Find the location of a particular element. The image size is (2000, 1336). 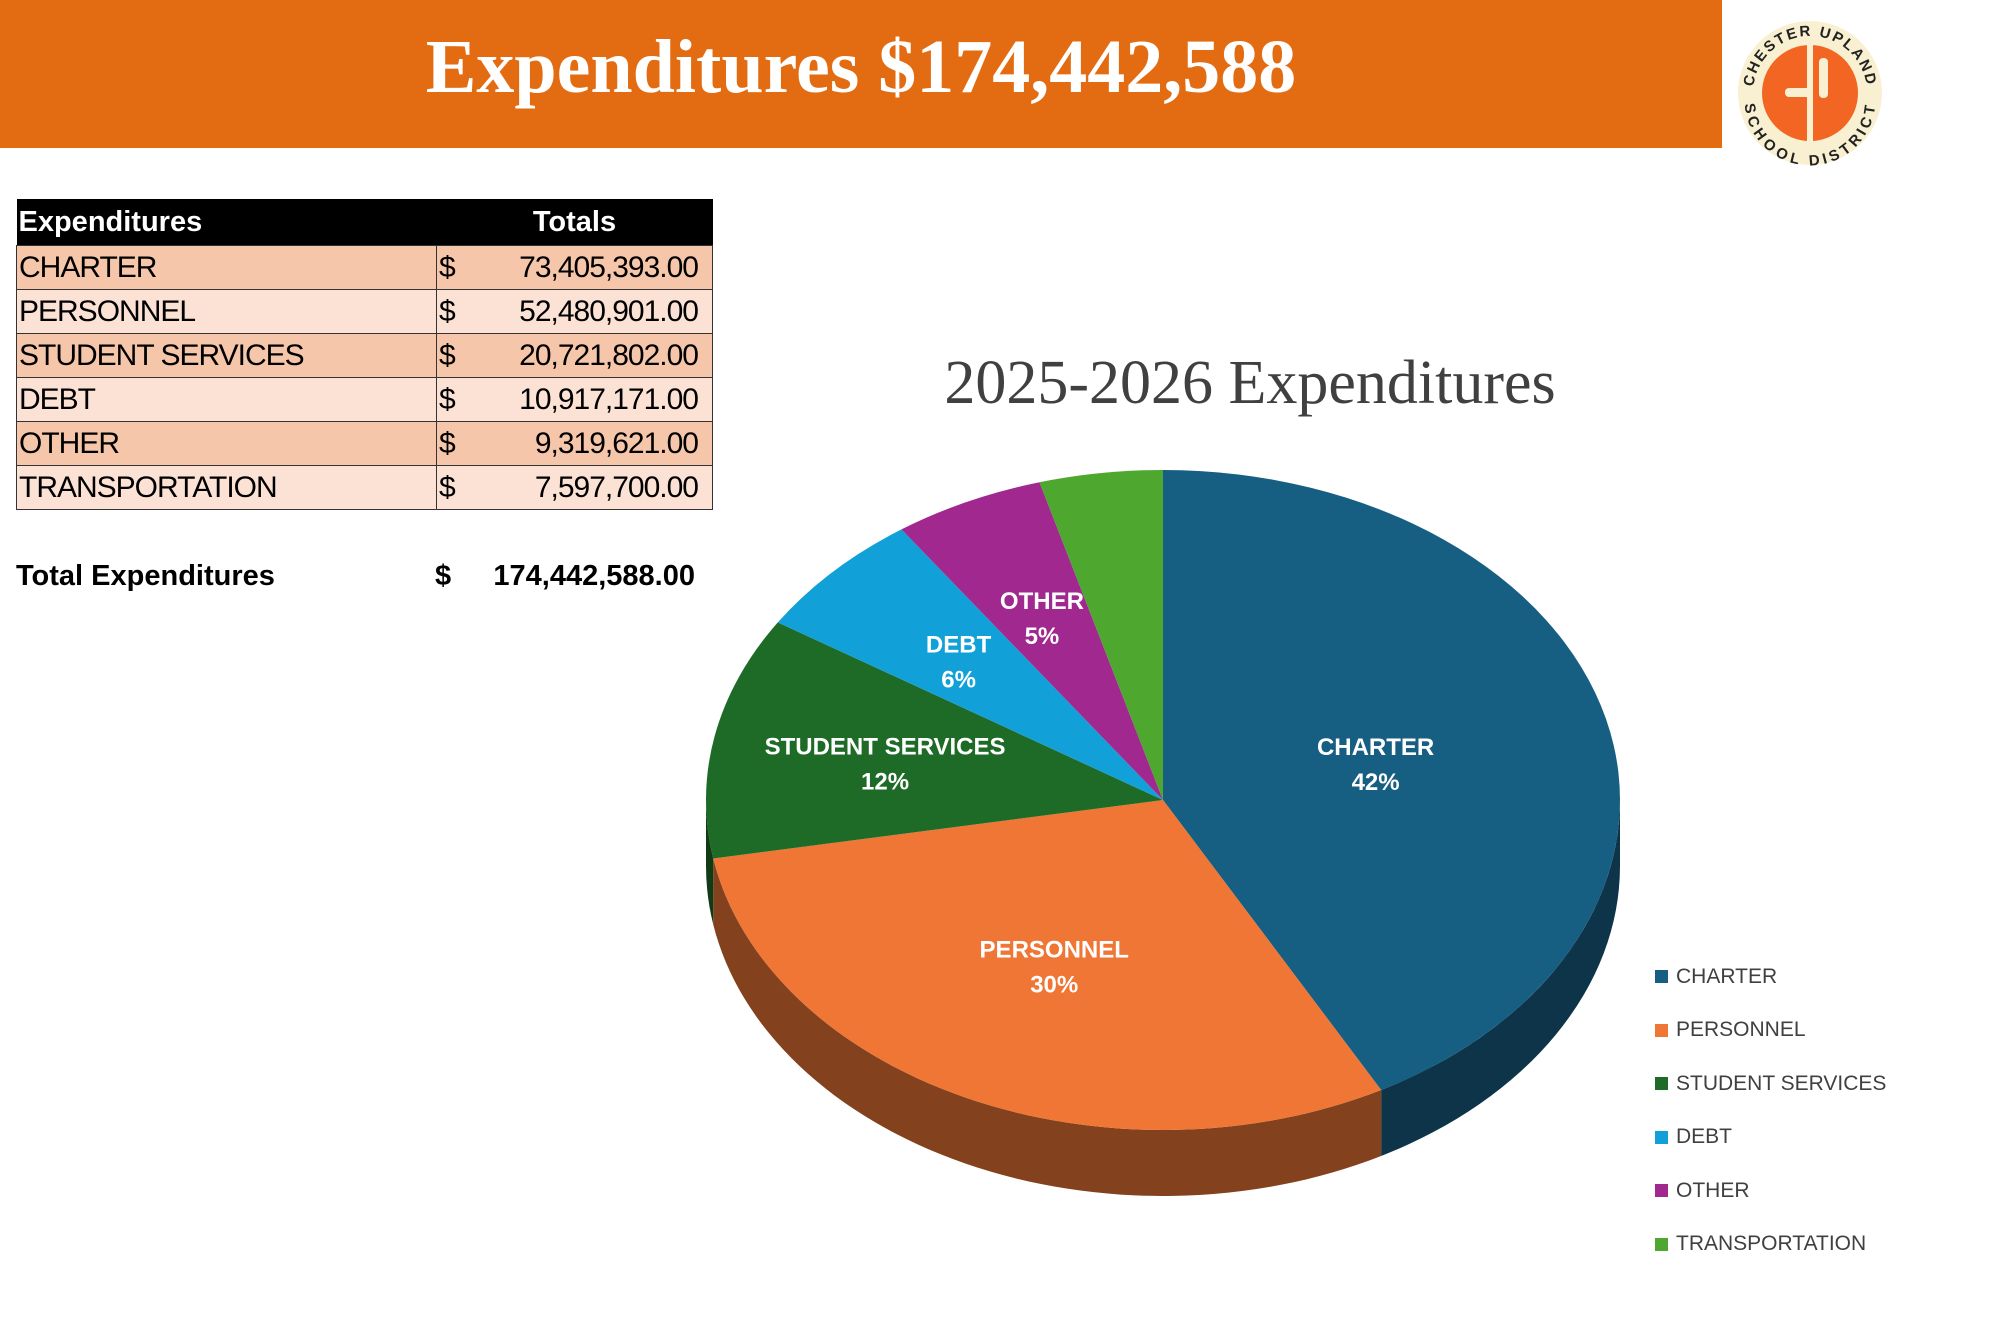

table-row: CHARTER $73,405,393.00 is located at coordinates (364, 267).